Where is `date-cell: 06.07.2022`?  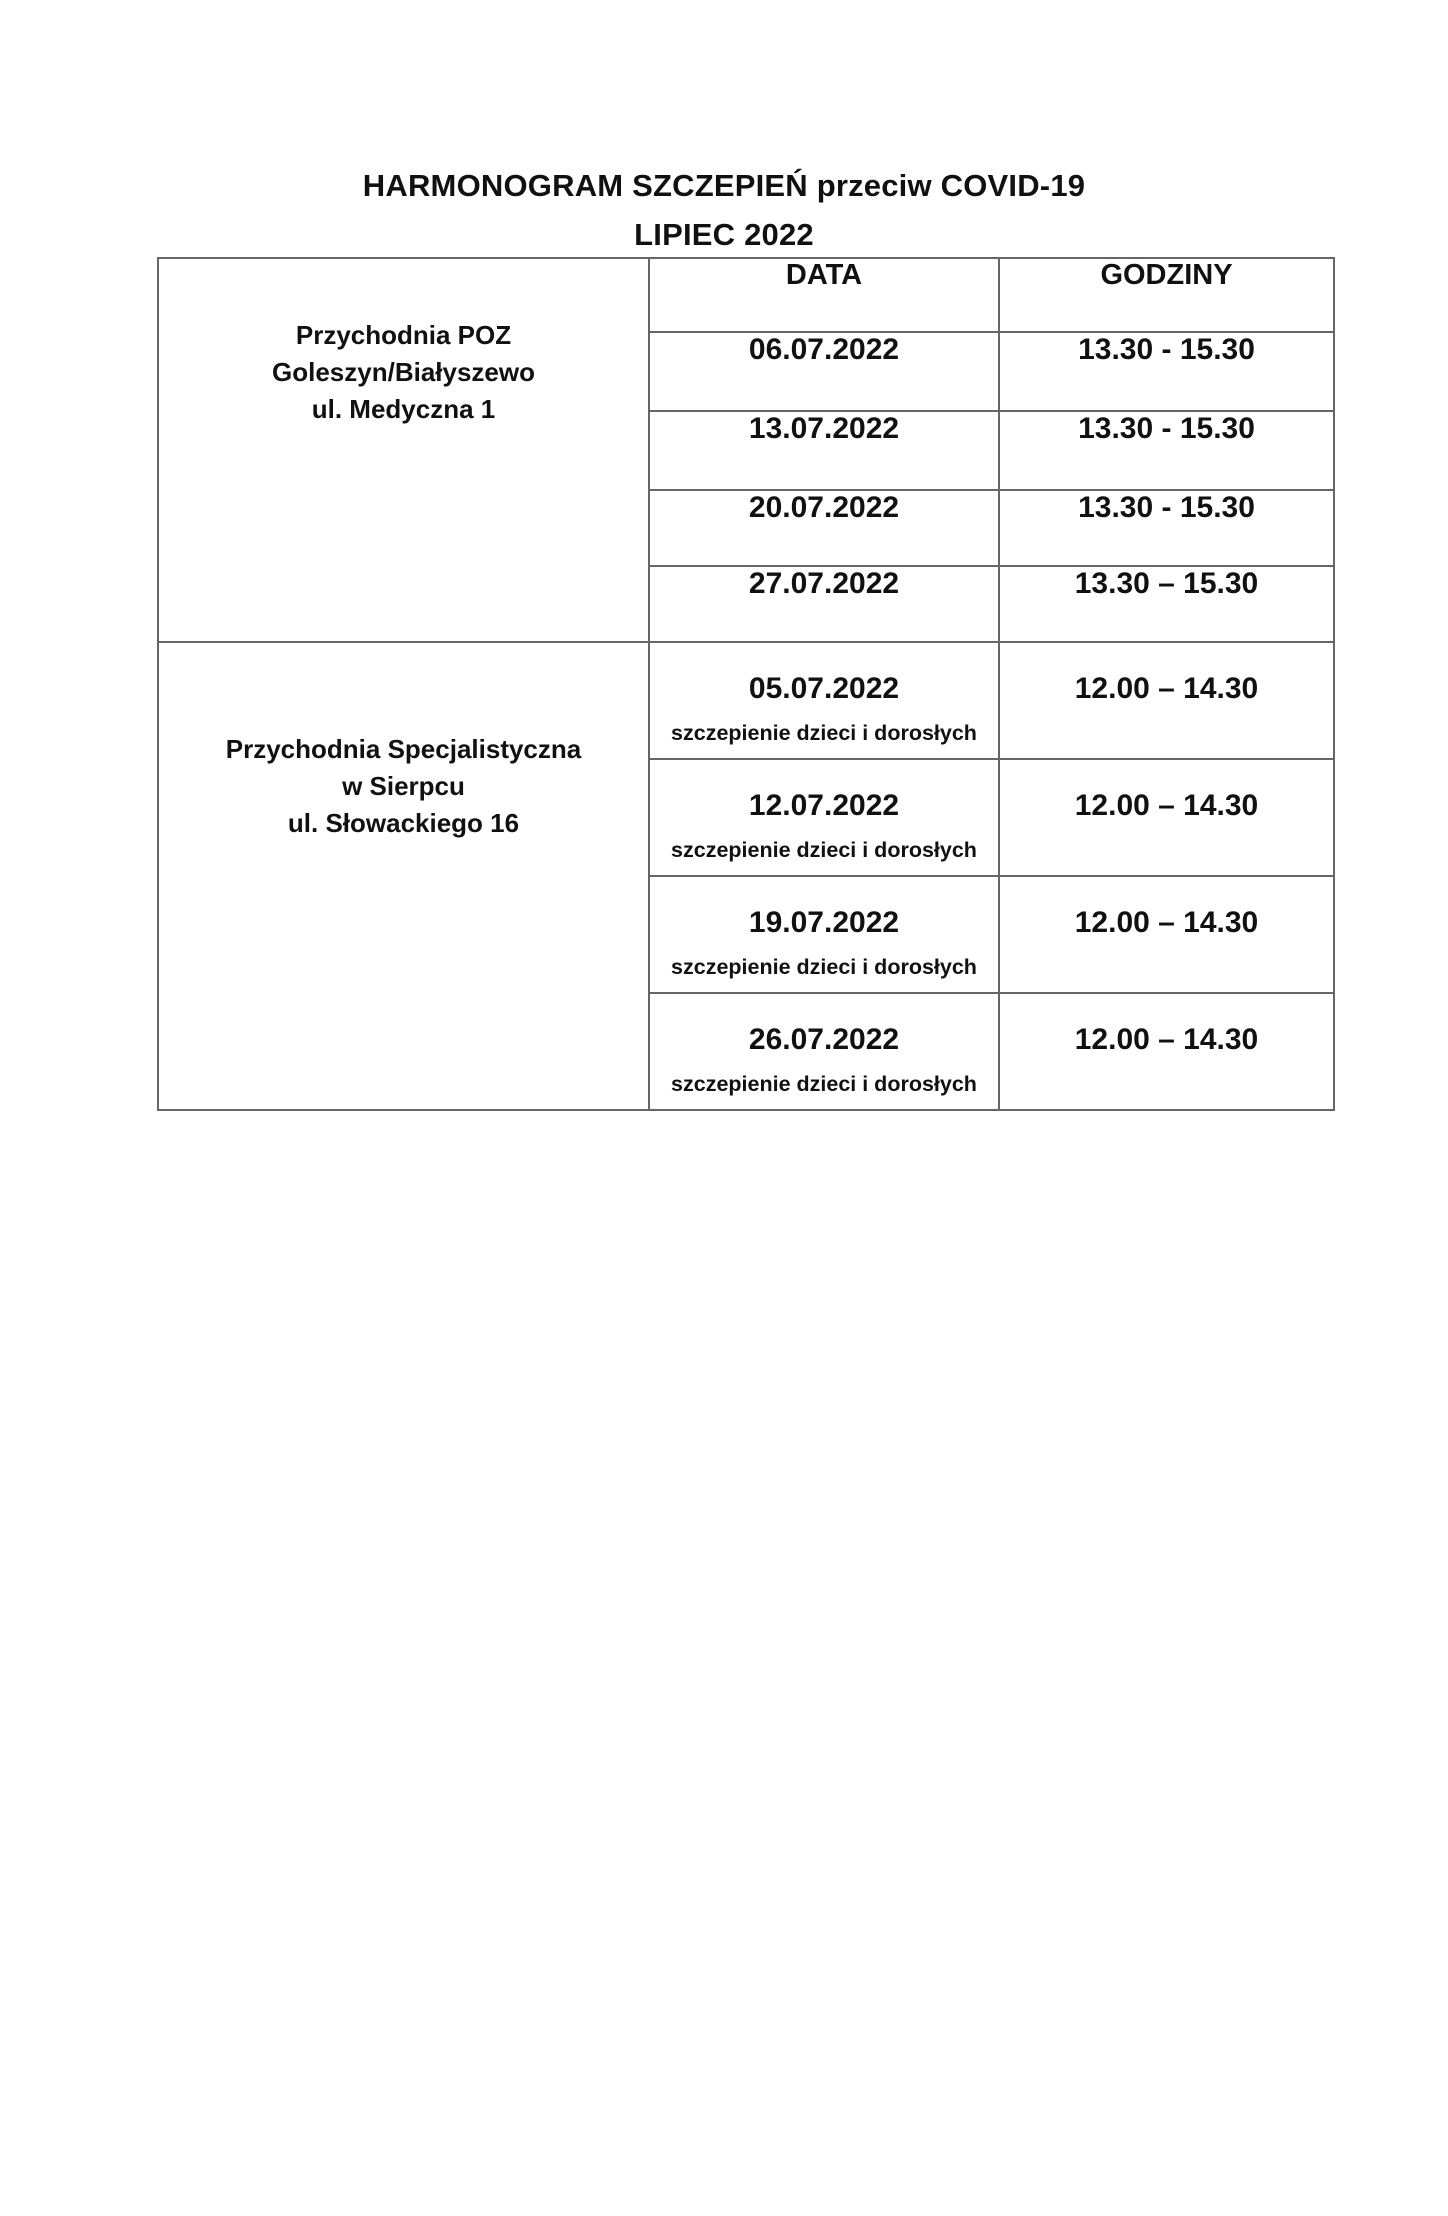 date-cell: 06.07.2022 is located at coordinates (824, 371).